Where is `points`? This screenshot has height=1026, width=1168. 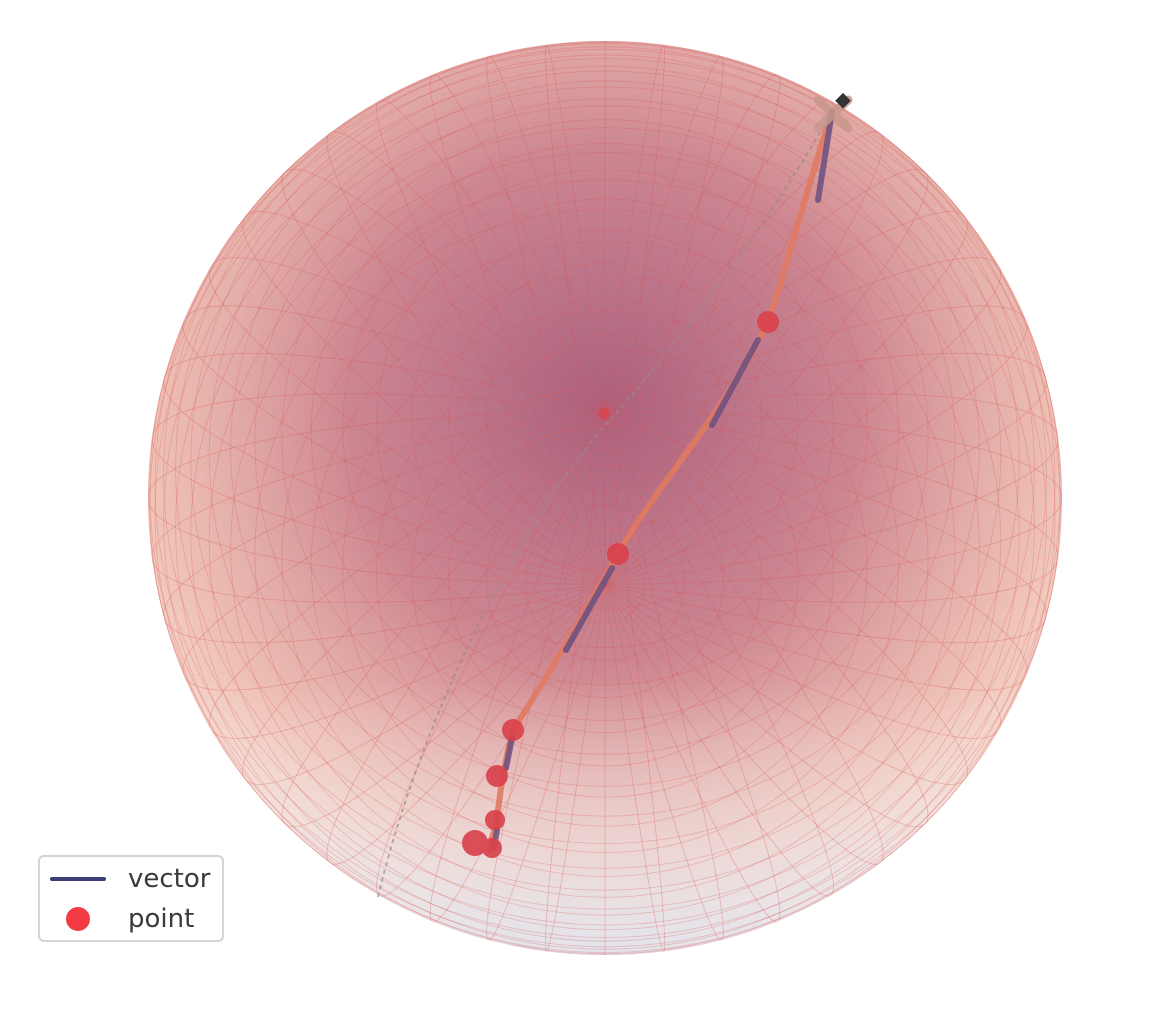 points is located at coordinates (620, 584).